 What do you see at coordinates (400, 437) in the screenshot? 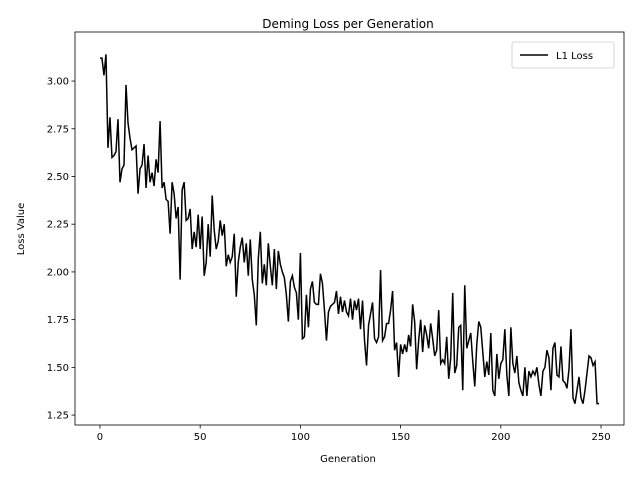
I see `x-tick-label: 150` at bounding box center [400, 437].